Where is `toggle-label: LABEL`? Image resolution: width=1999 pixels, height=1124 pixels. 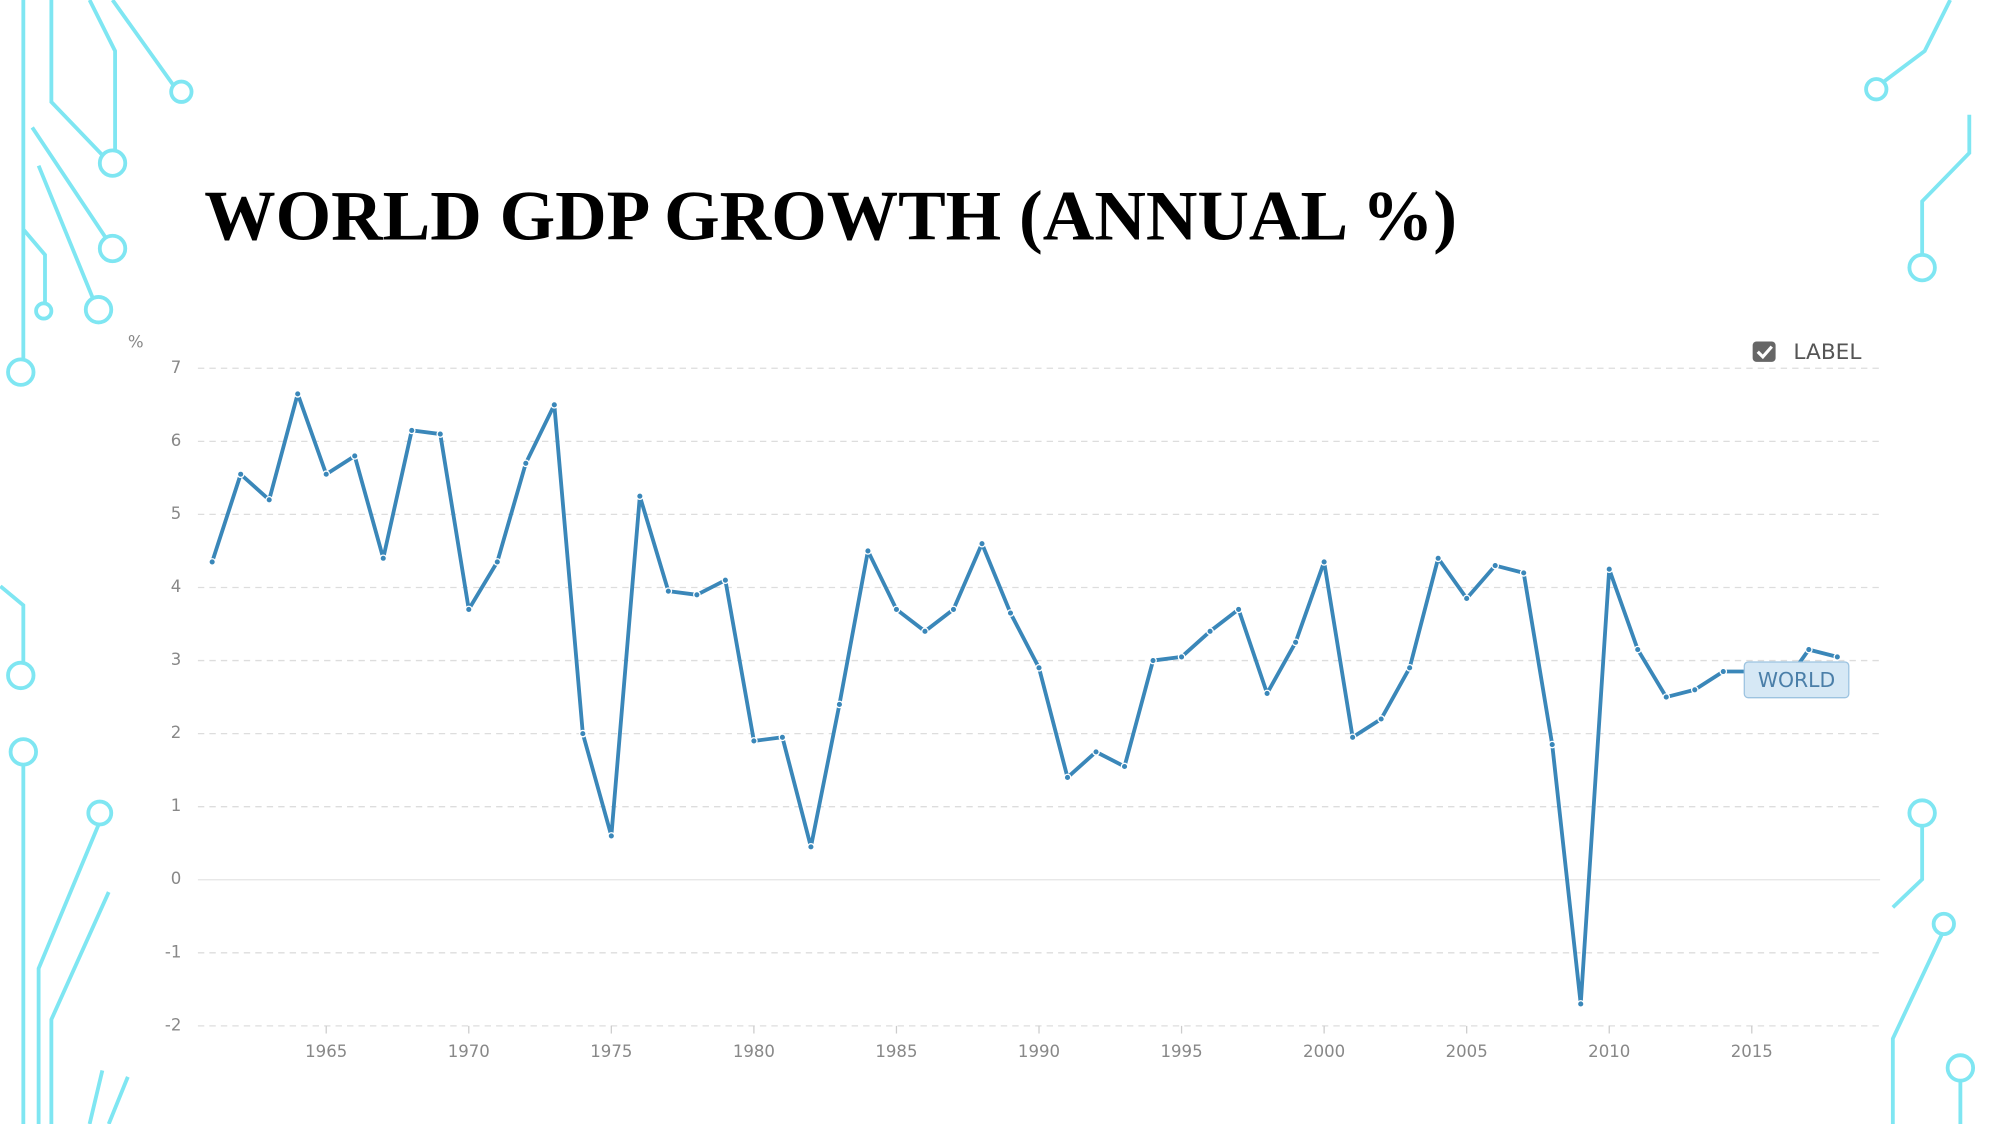
toggle-label: LABEL is located at coordinates (1827, 352).